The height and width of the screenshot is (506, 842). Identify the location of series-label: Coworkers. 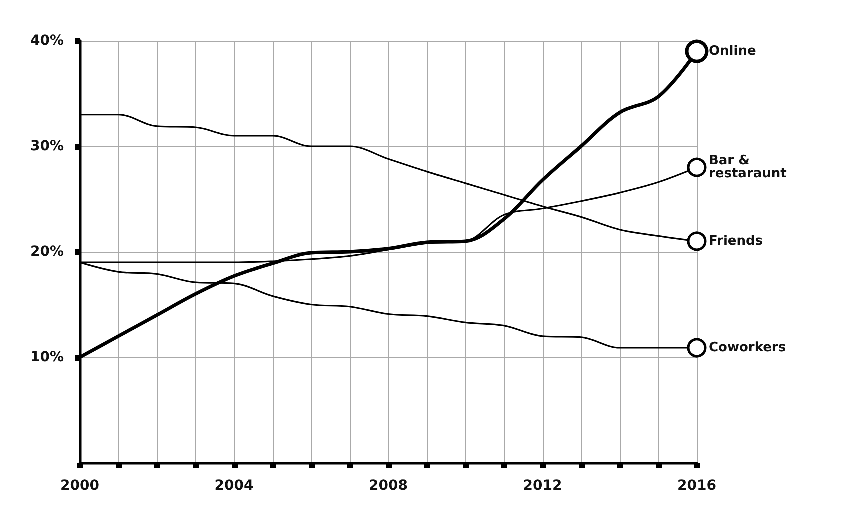
(747, 348).